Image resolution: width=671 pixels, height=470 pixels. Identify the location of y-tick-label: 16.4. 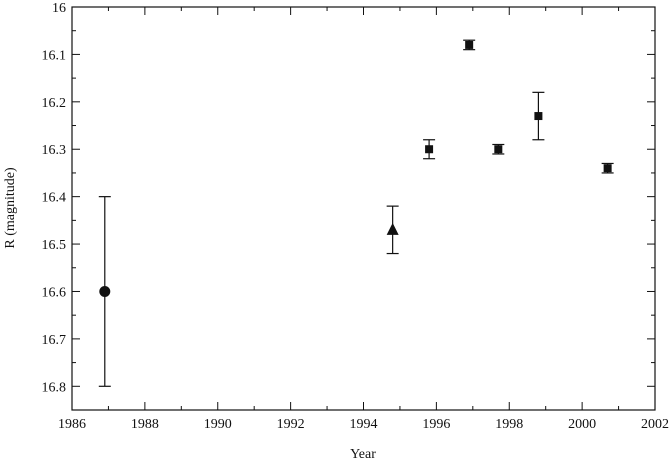
(54, 198).